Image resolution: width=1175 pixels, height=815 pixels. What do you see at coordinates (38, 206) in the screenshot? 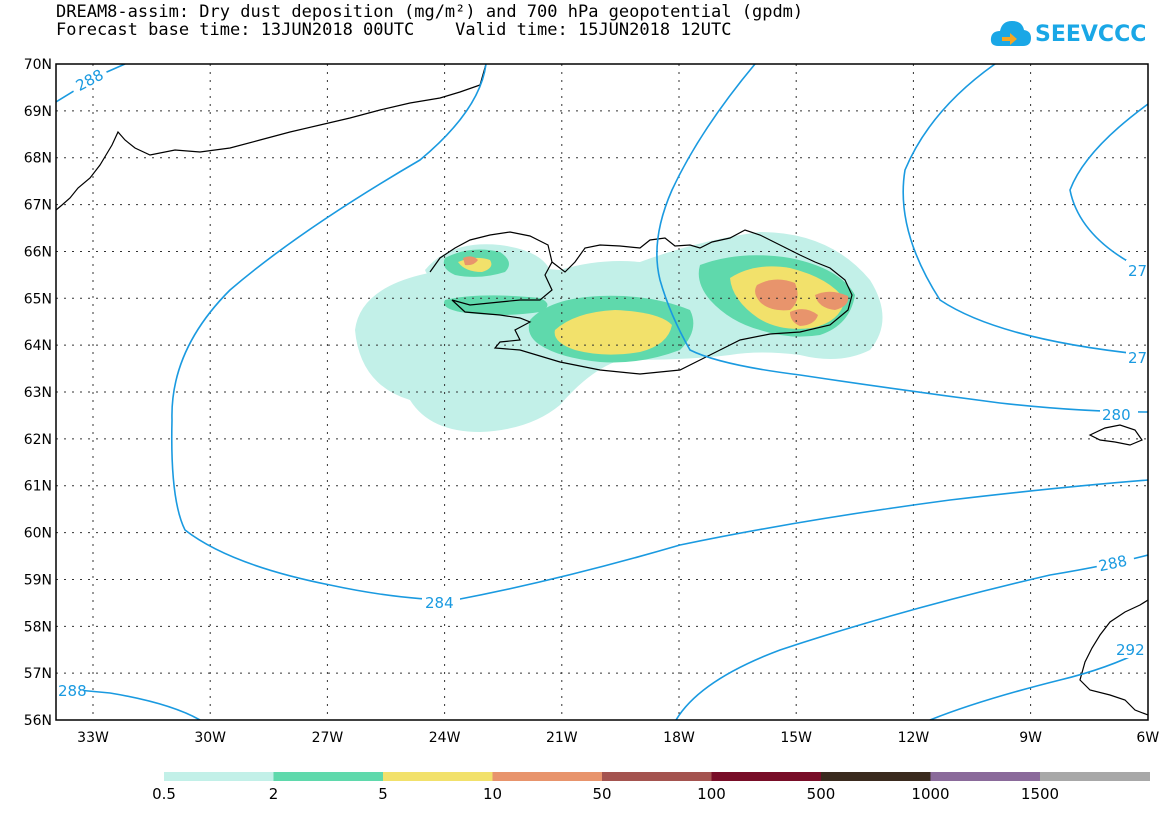
I see `latitude-label: 67N` at bounding box center [38, 206].